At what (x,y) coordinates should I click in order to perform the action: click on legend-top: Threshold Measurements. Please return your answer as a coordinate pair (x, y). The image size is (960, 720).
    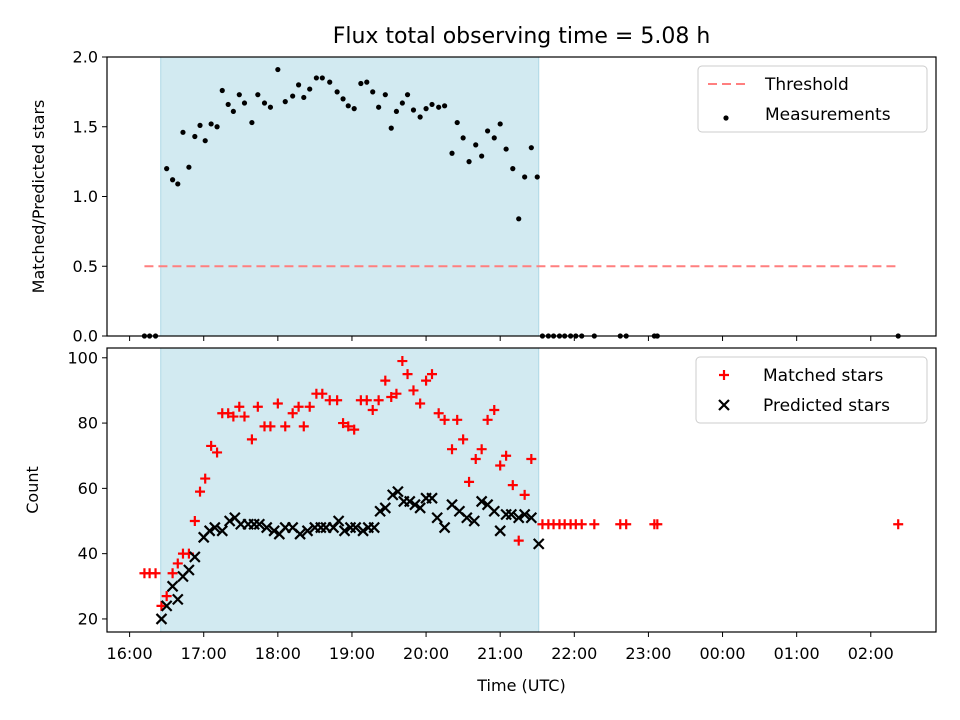
    Looking at the image, I should click on (812, 99).